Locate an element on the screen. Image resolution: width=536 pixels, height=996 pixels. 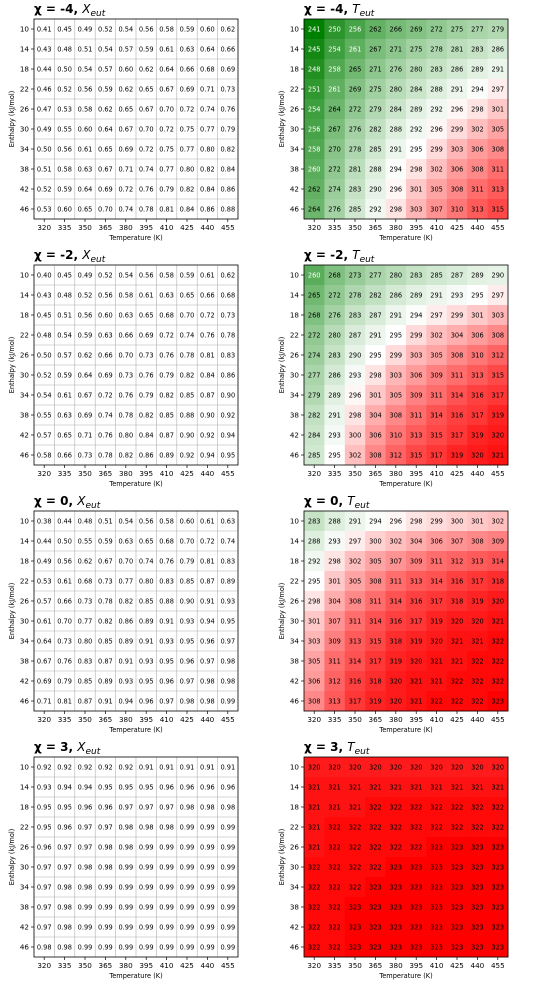
cell-value-label: 0.95 is located at coordinates (105, 787).